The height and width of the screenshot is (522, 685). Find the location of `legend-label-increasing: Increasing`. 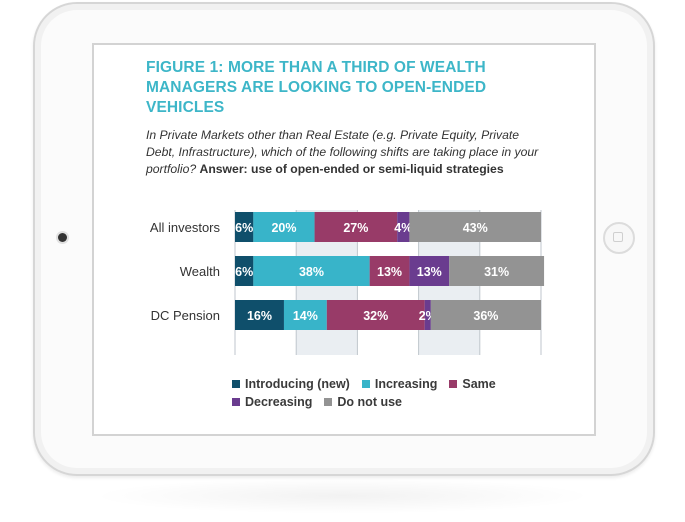

legend-label-increasing: Increasing is located at coordinates (406, 384).